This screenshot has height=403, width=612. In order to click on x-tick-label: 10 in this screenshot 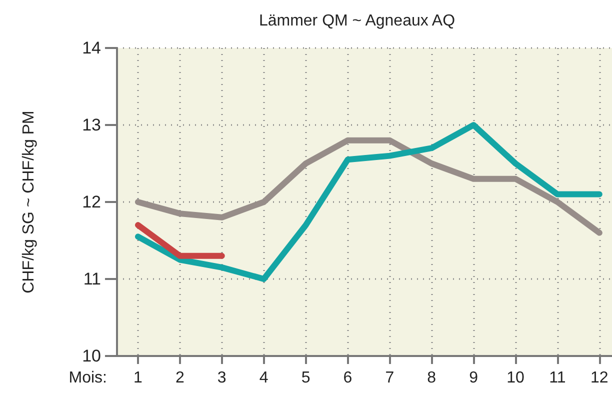, I will do `click(515, 378)`.